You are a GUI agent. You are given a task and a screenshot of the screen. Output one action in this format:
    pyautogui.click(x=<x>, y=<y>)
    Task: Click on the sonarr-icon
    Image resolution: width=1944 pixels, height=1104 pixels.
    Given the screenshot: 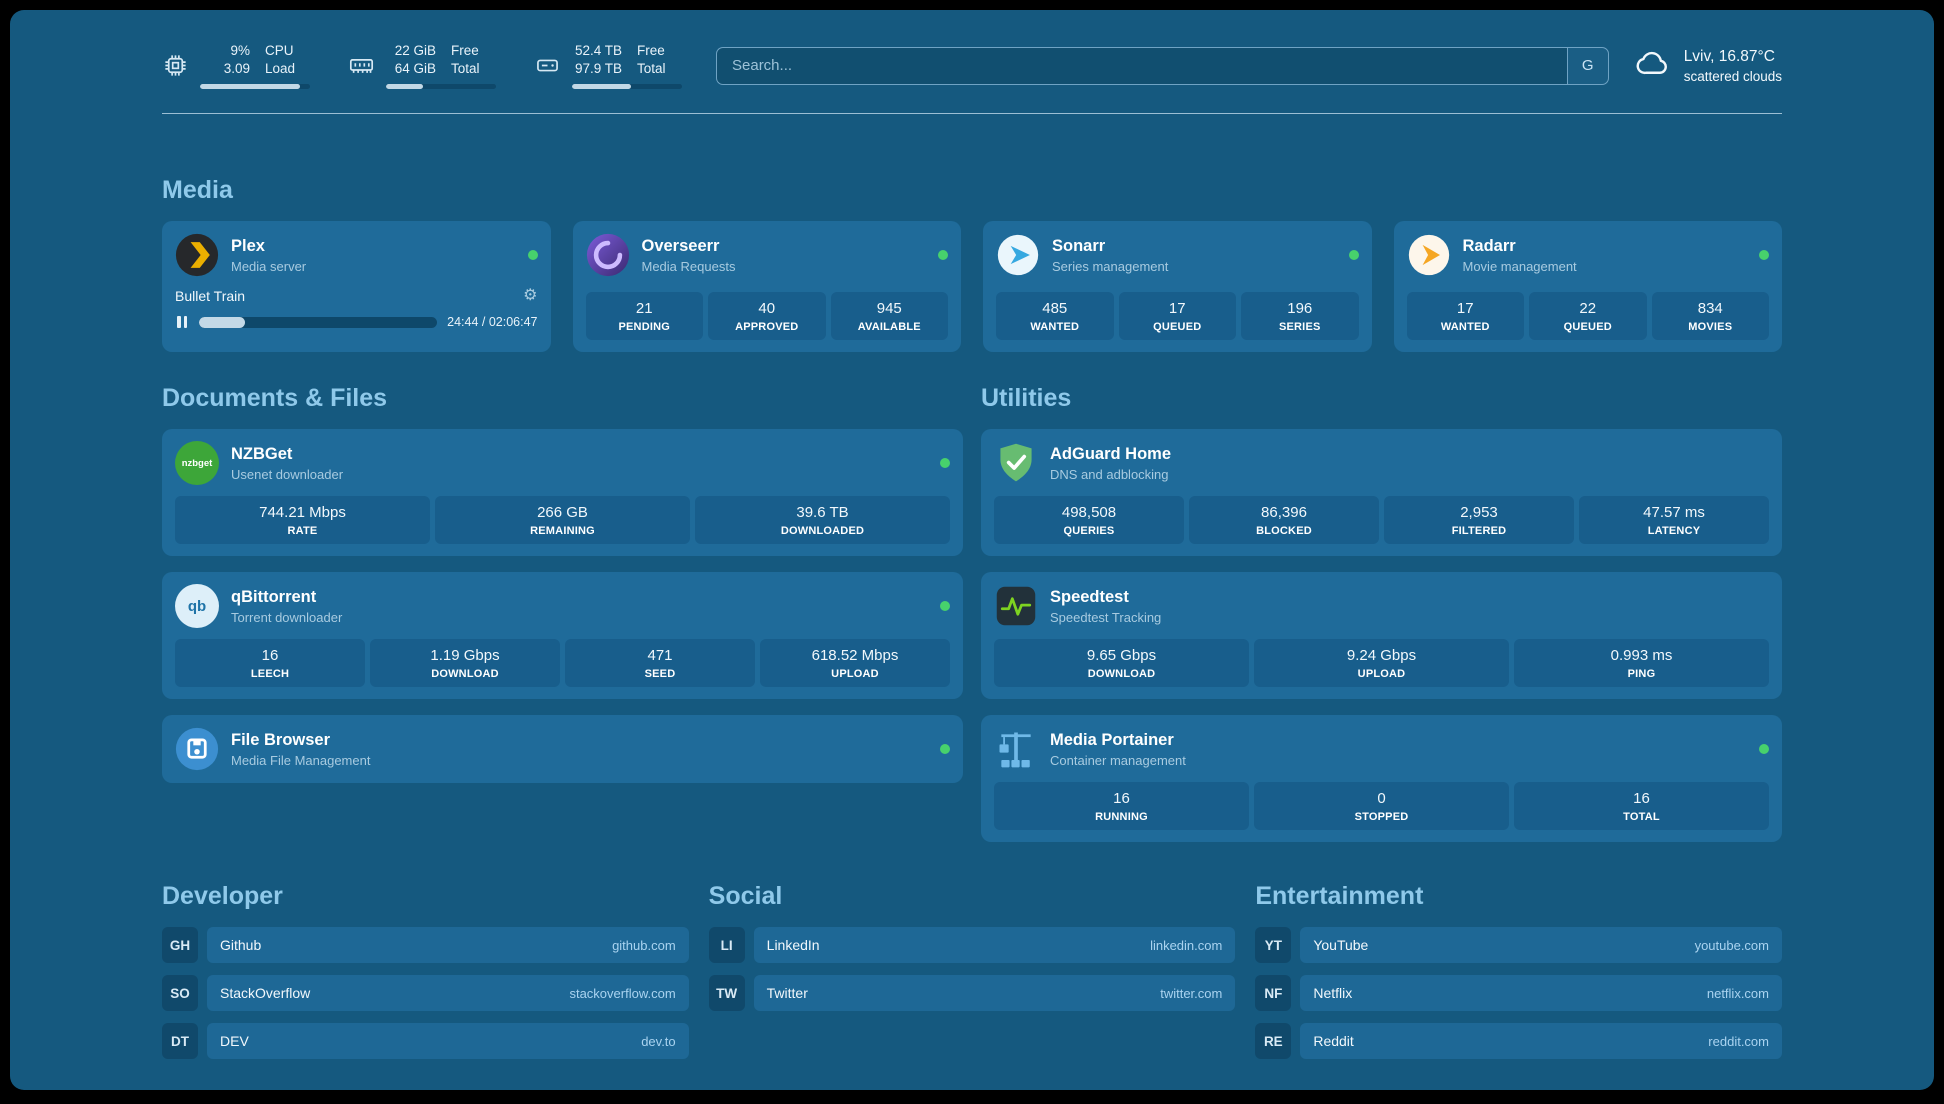 What is the action you would take?
    pyautogui.click(x=1018, y=255)
    